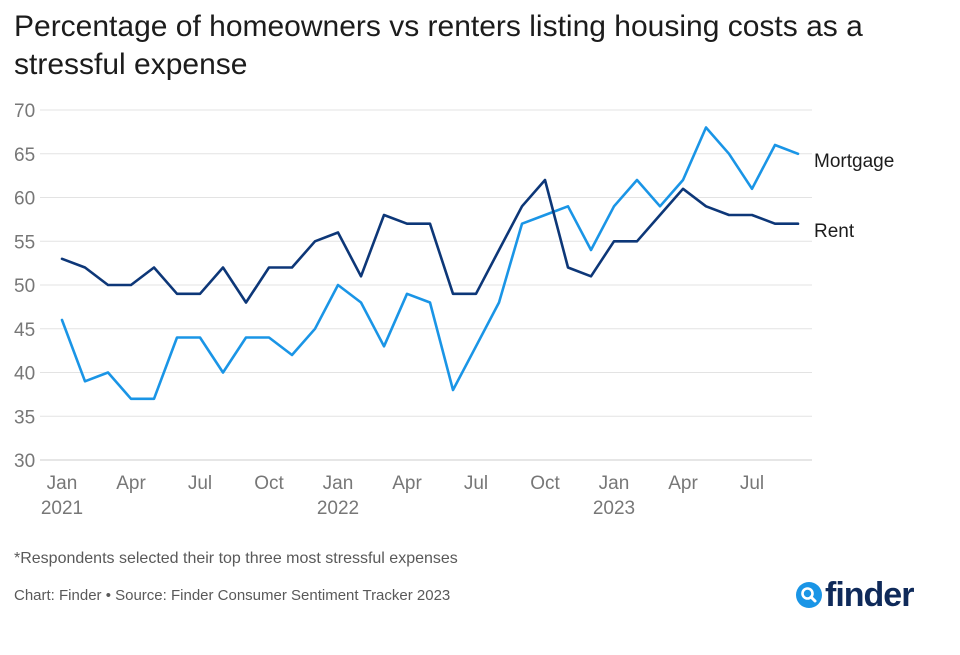 This screenshot has height=655, width=960. I want to click on y-tick-label: 40, so click(24, 374).